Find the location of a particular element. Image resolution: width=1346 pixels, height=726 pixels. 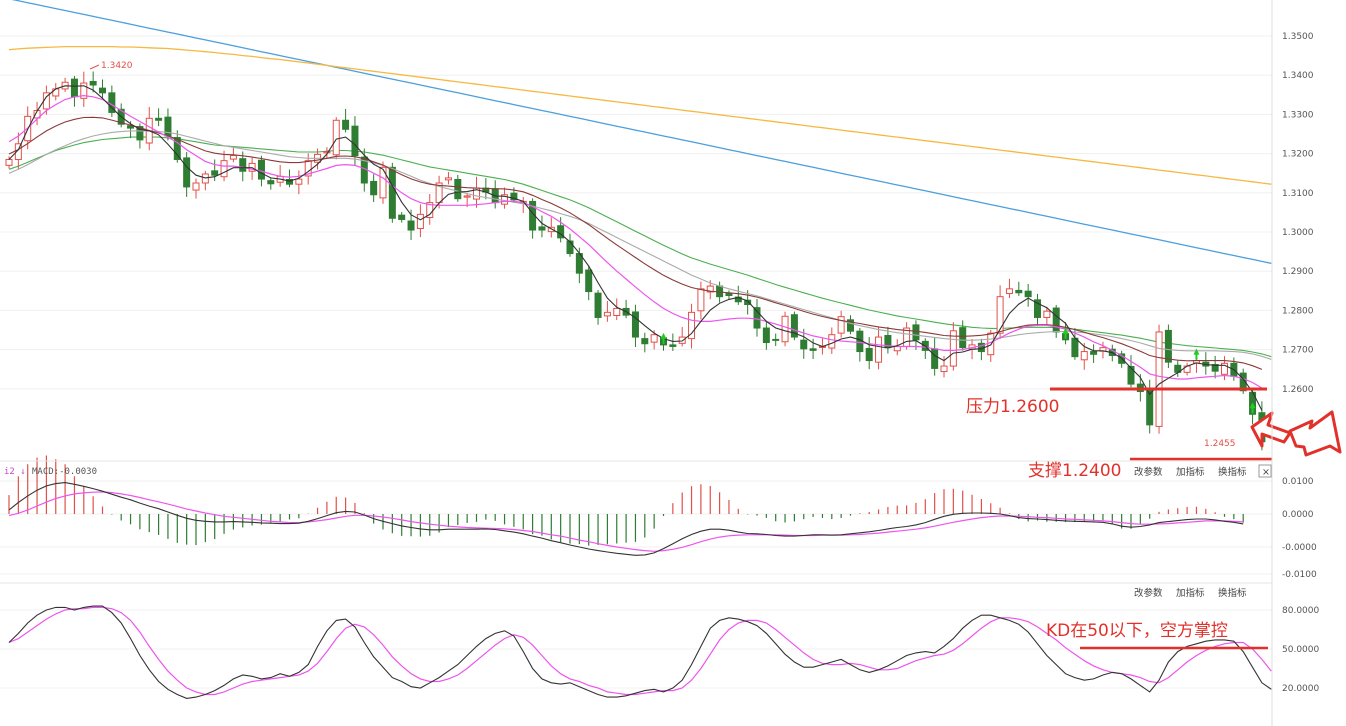

macd-histogram is located at coordinates (626, 500).